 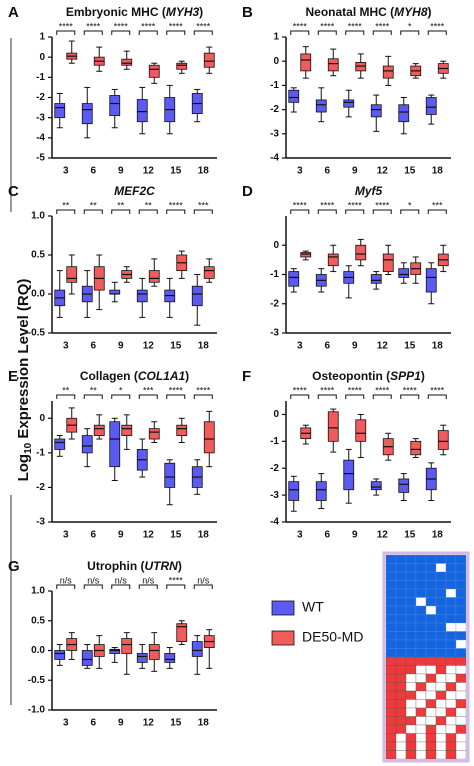 I want to click on title-part: Embryonic MHC (, so click(x=116, y=12).